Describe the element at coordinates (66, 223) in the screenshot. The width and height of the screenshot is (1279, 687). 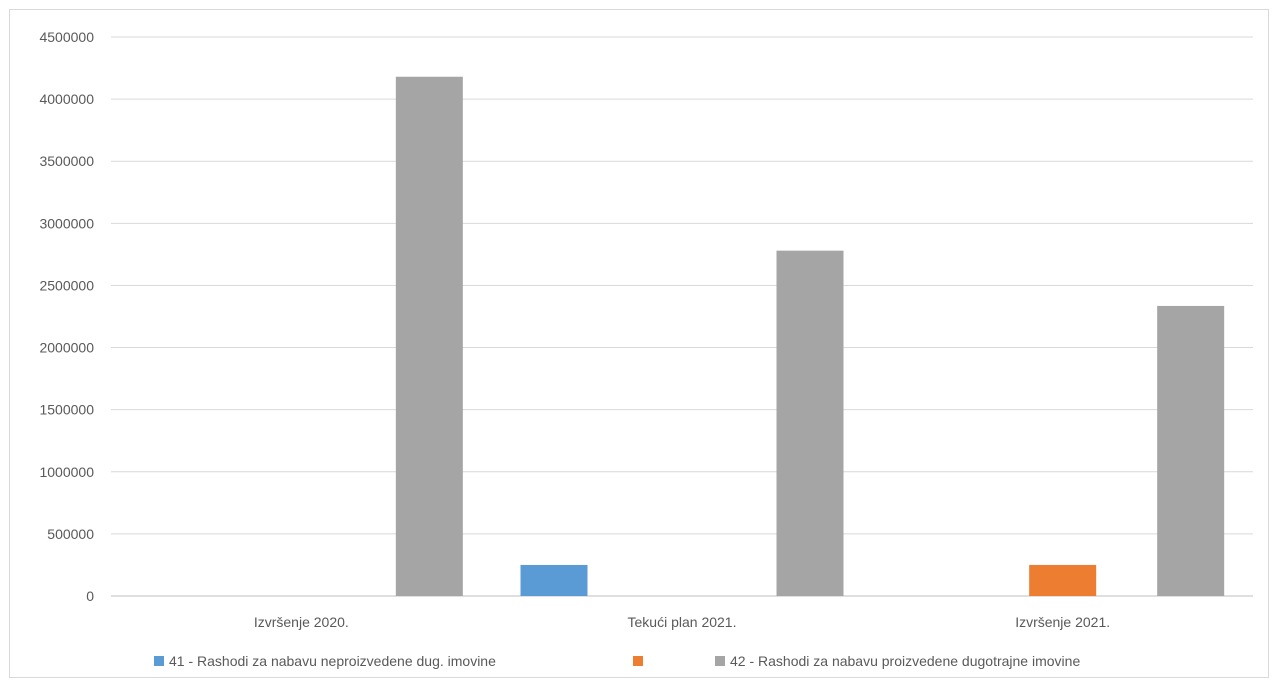
I see `y-tick-label: 3000000` at that location.